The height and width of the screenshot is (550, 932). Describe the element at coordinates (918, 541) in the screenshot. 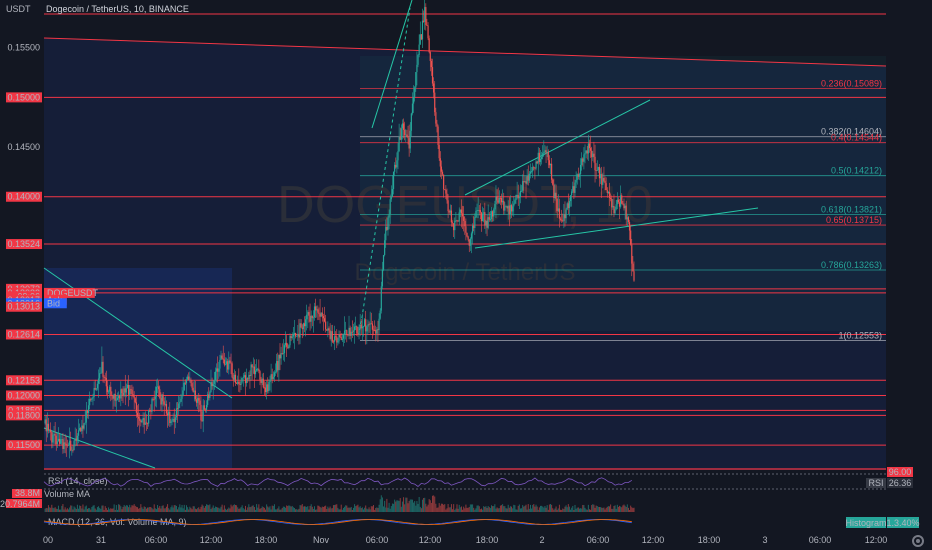

I see `settings-gear-icon` at that location.